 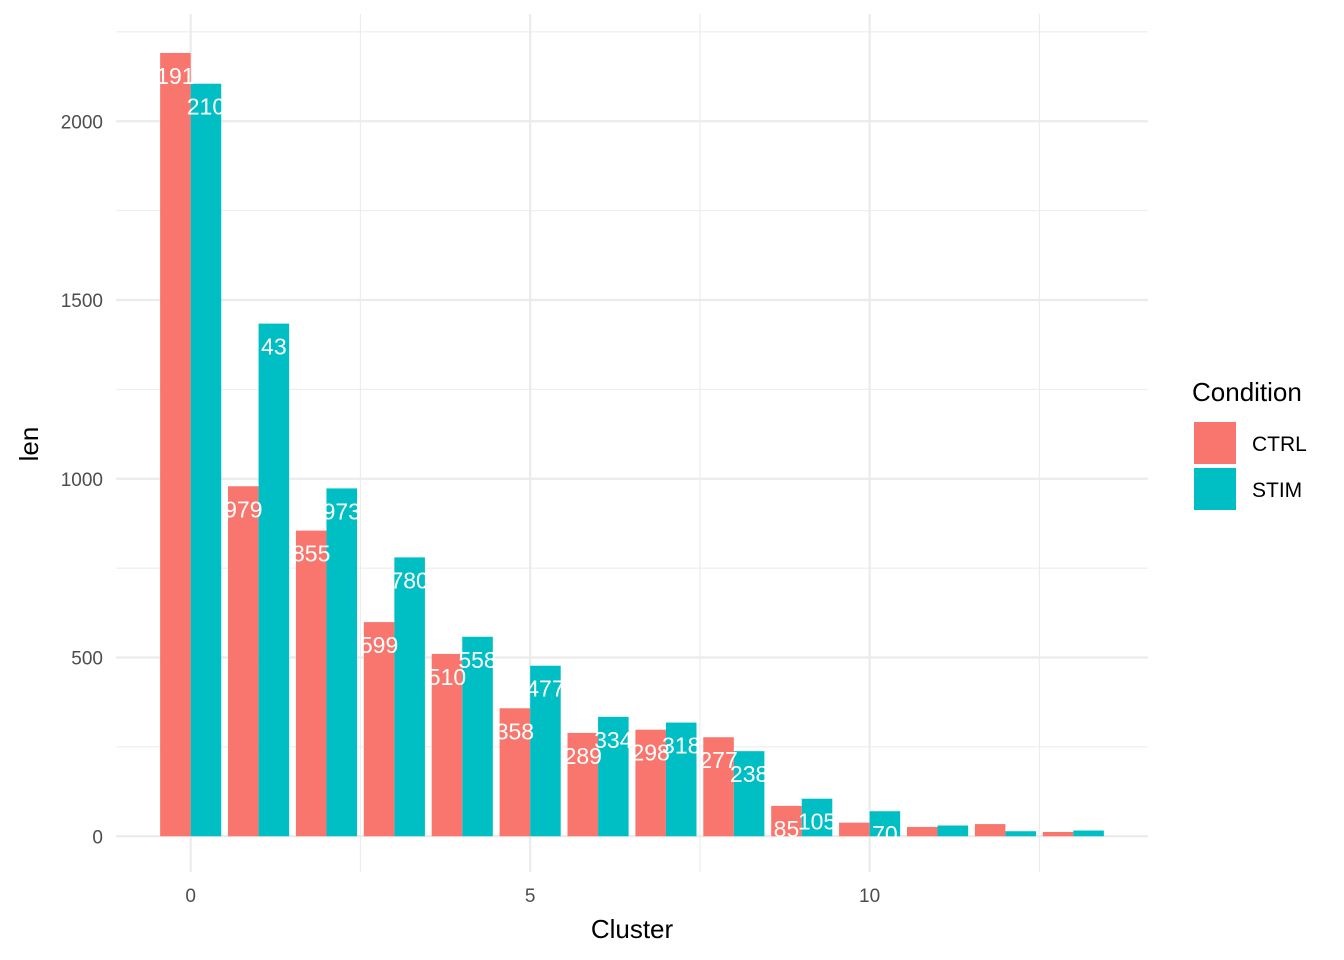 I want to click on bar-label-stim-7: 318, so click(x=681, y=746).